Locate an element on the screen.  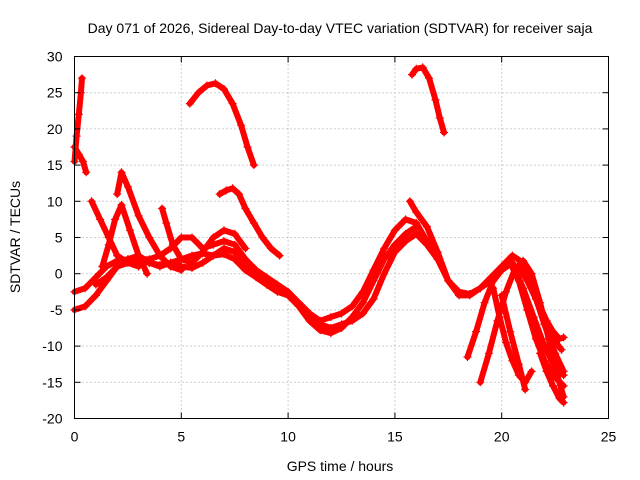
y-tick-label: 15 is located at coordinates (55, 165).